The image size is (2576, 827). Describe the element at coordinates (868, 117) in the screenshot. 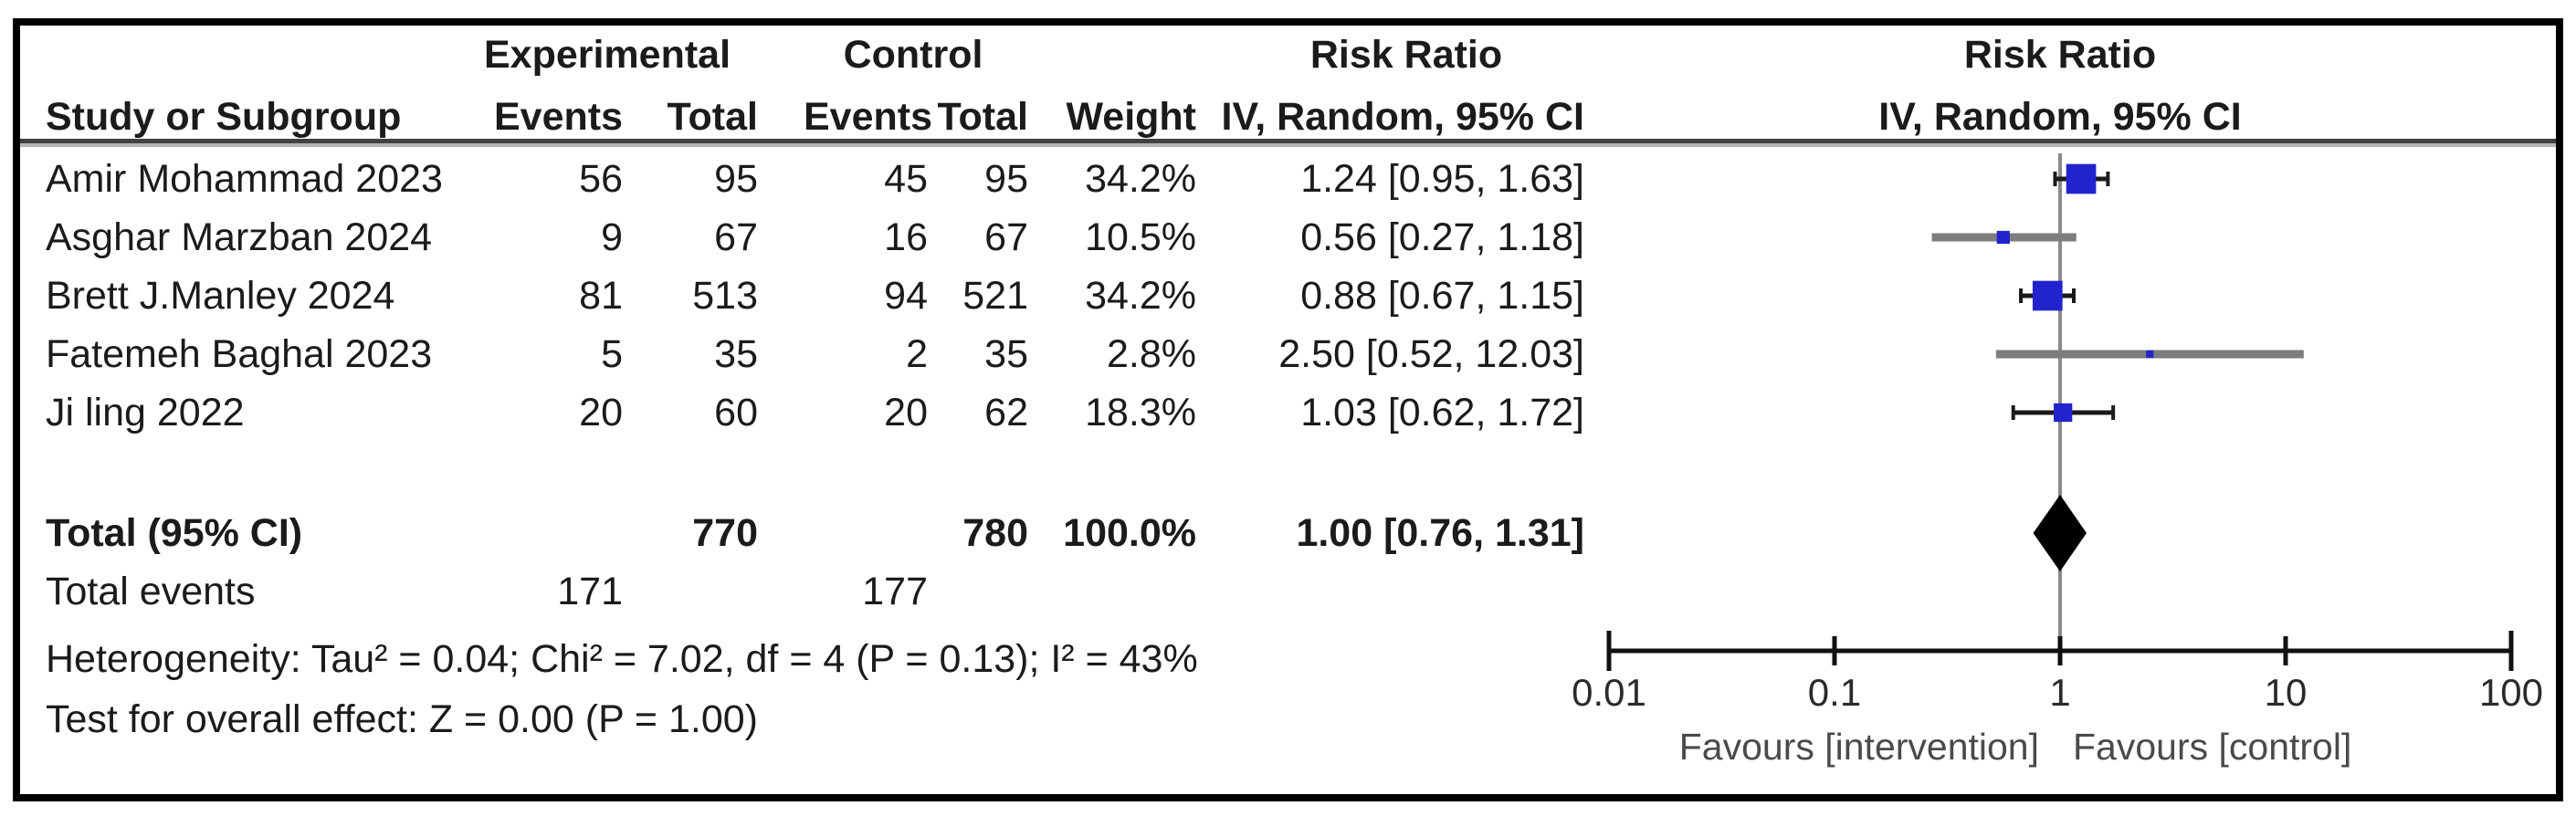

I see `col-header-ctrl-events: Events` at that location.